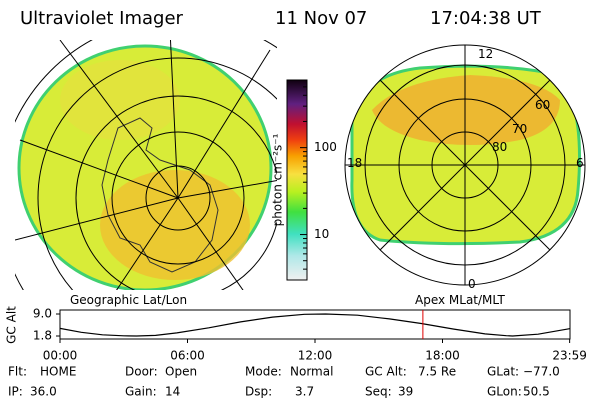  I want to click on colorbar, so click(297, 180).